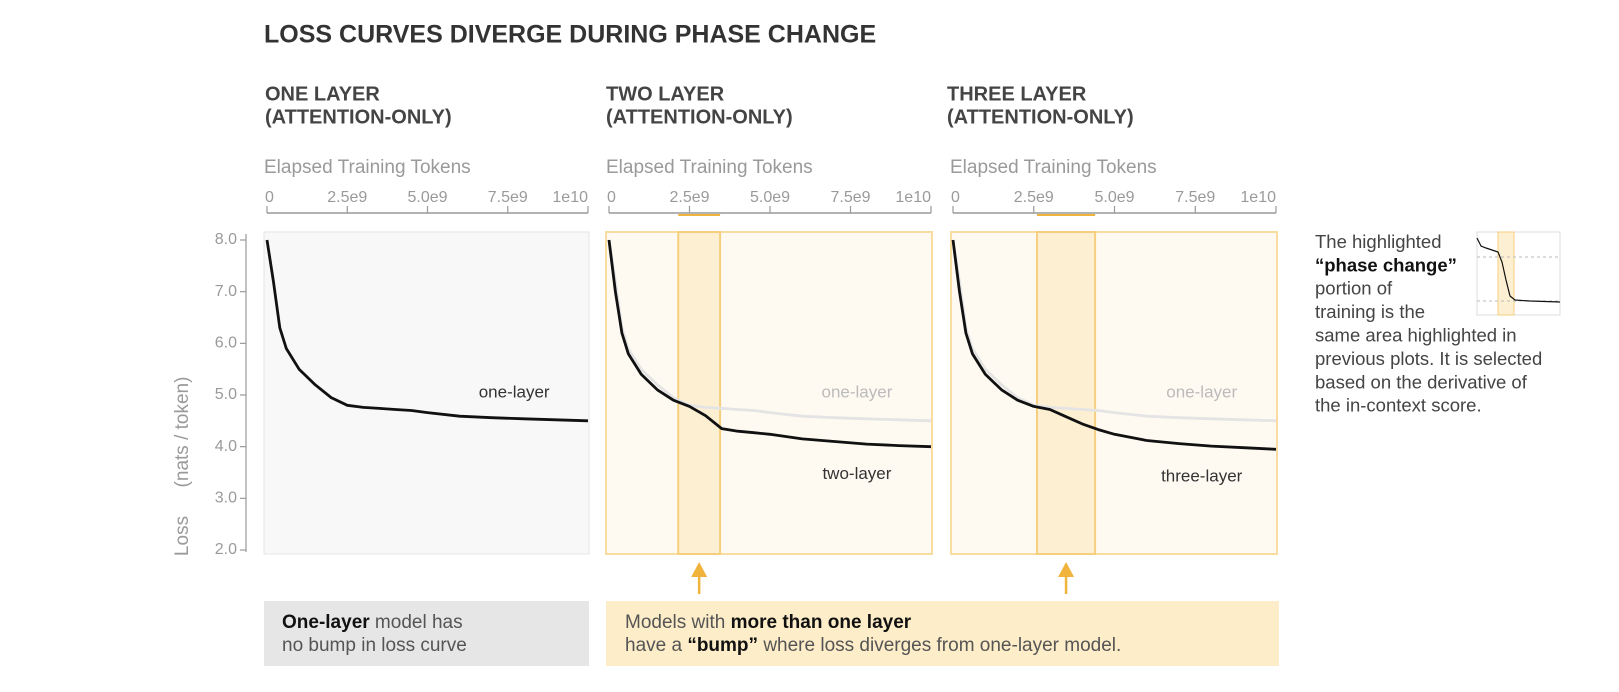 Image resolution: width=1619 pixels, height=692 pixels. I want to click on y-axis-unit: (nats / token), so click(182, 432).